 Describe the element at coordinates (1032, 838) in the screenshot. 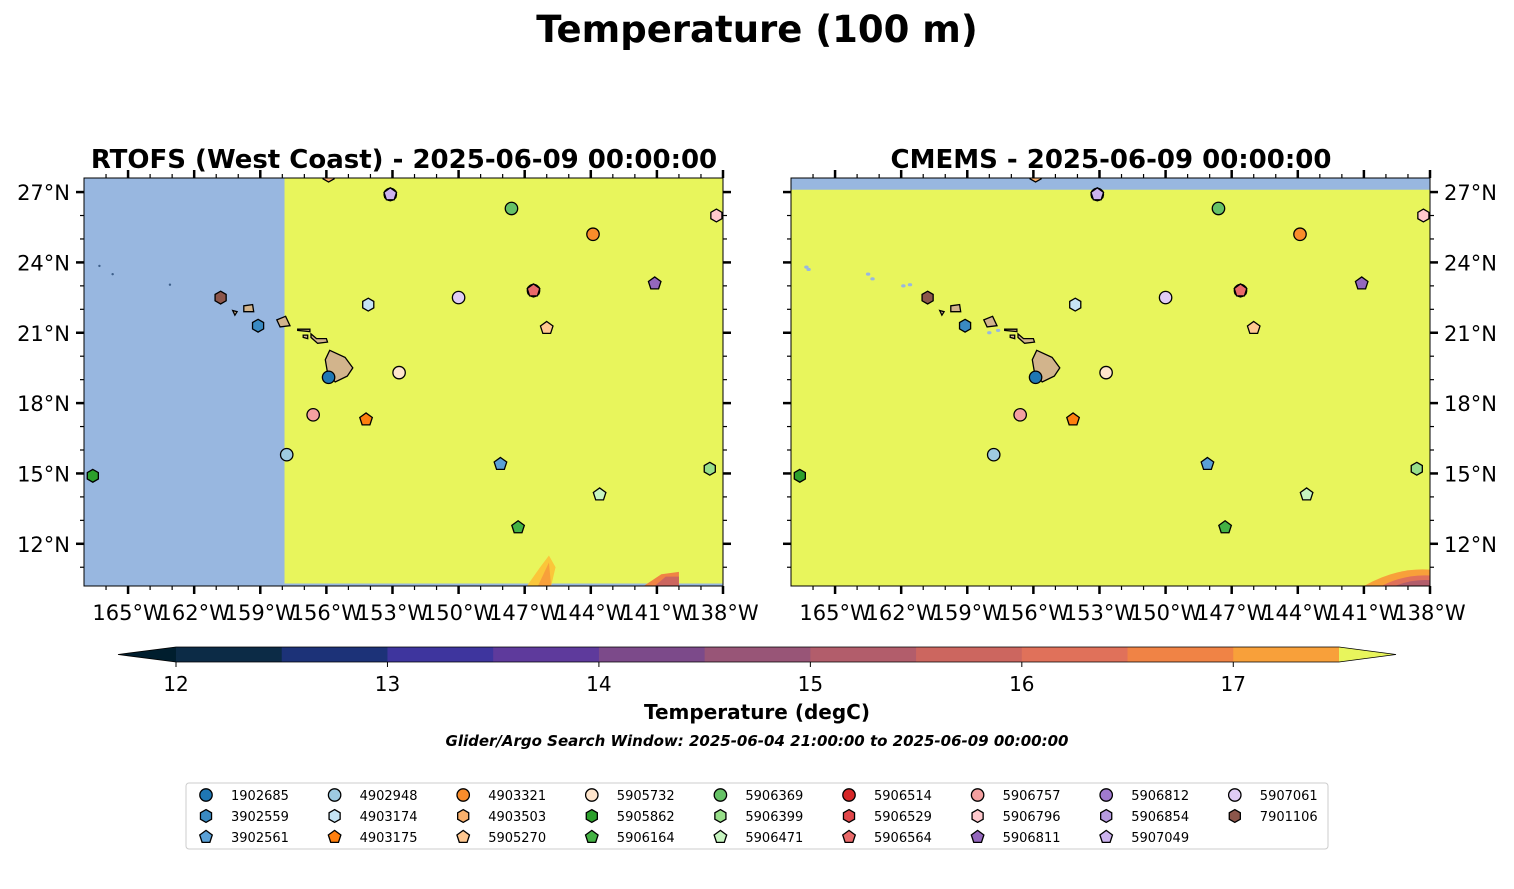

I see `legend-label-5906811: 5906811` at that location.